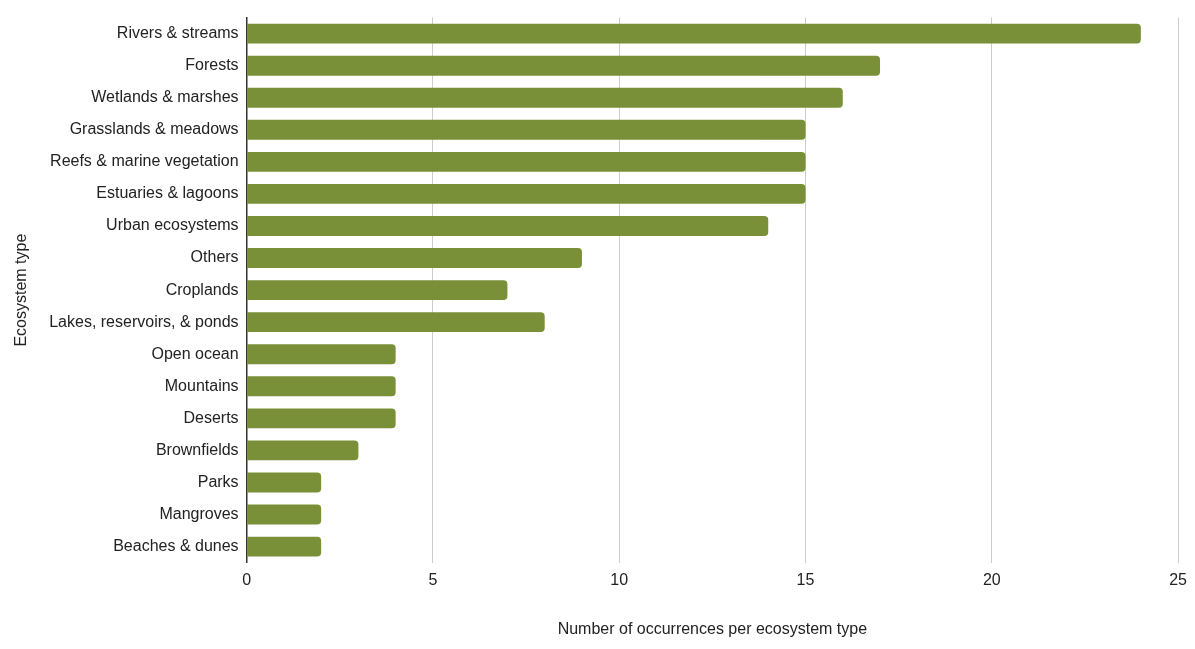 Image resolution: width=1195 pixels, height=649 pixels. What do you see at coordinates (172, 225) in the screenshot?
I see `y-tick-label: Urban ecosystems` at bounding box center [172, 225].